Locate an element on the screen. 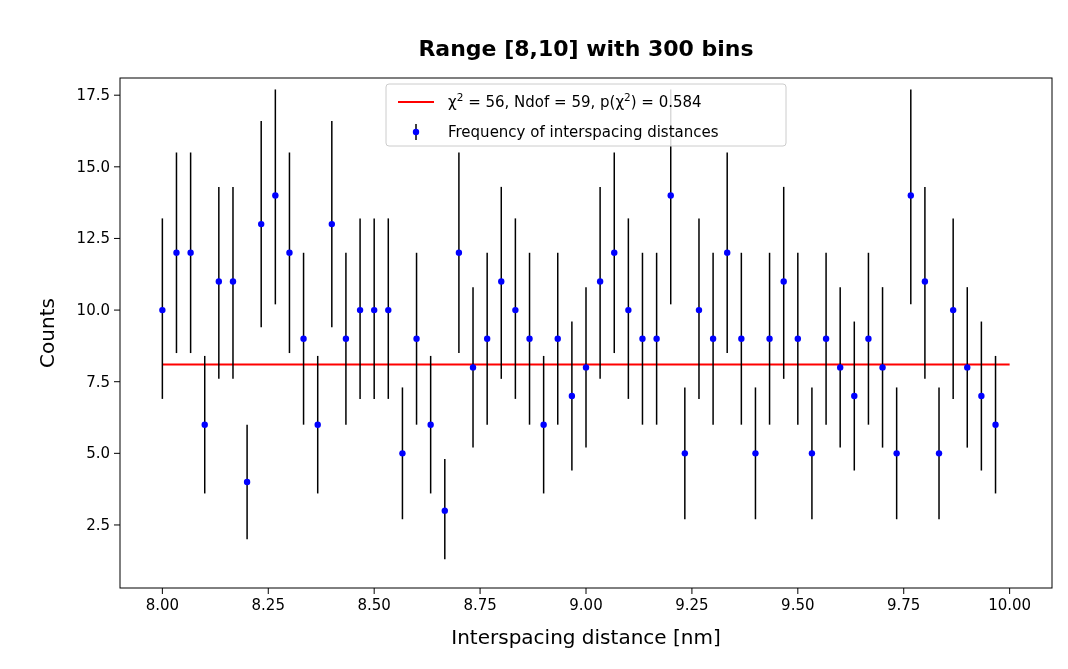 The image size is (1068, 669). y-tick-label: 2.5 is located at coordinates (98, 524).